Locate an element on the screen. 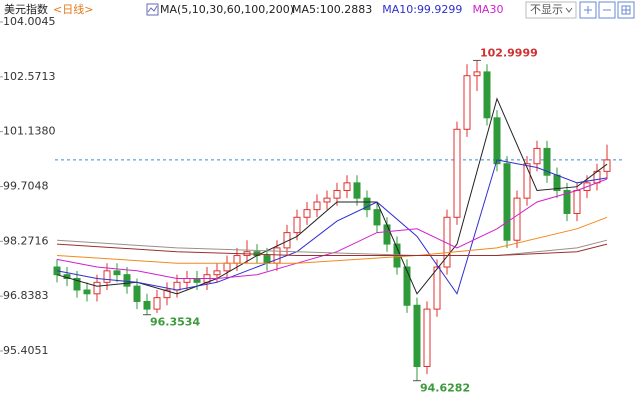  dropdown-arrow is located at coordinates (569, 10).